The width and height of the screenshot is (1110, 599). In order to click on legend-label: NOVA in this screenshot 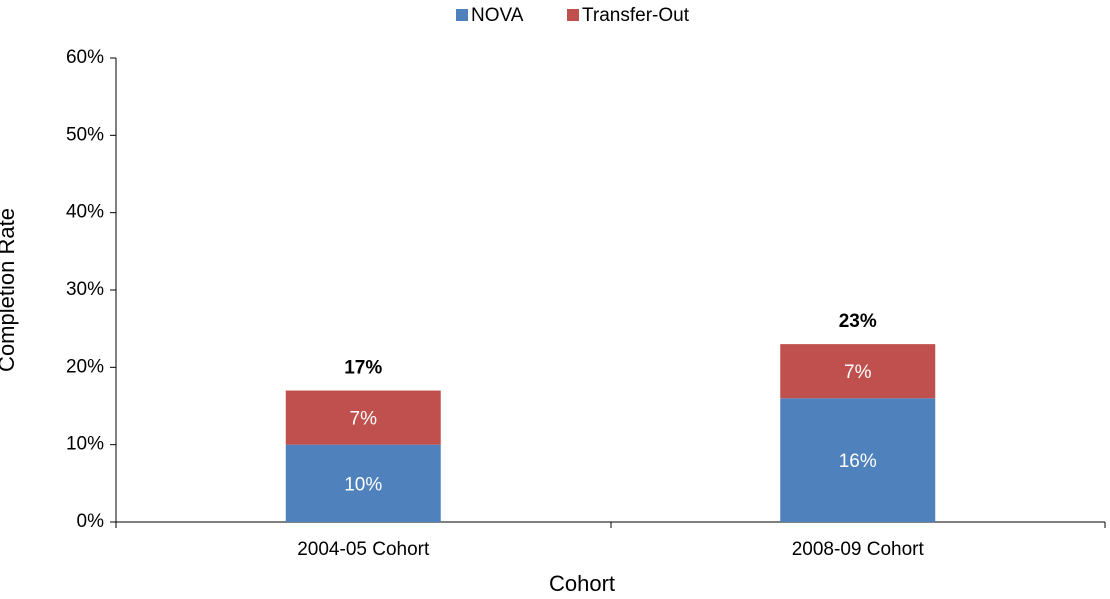, I will do `click(497, 15)`.